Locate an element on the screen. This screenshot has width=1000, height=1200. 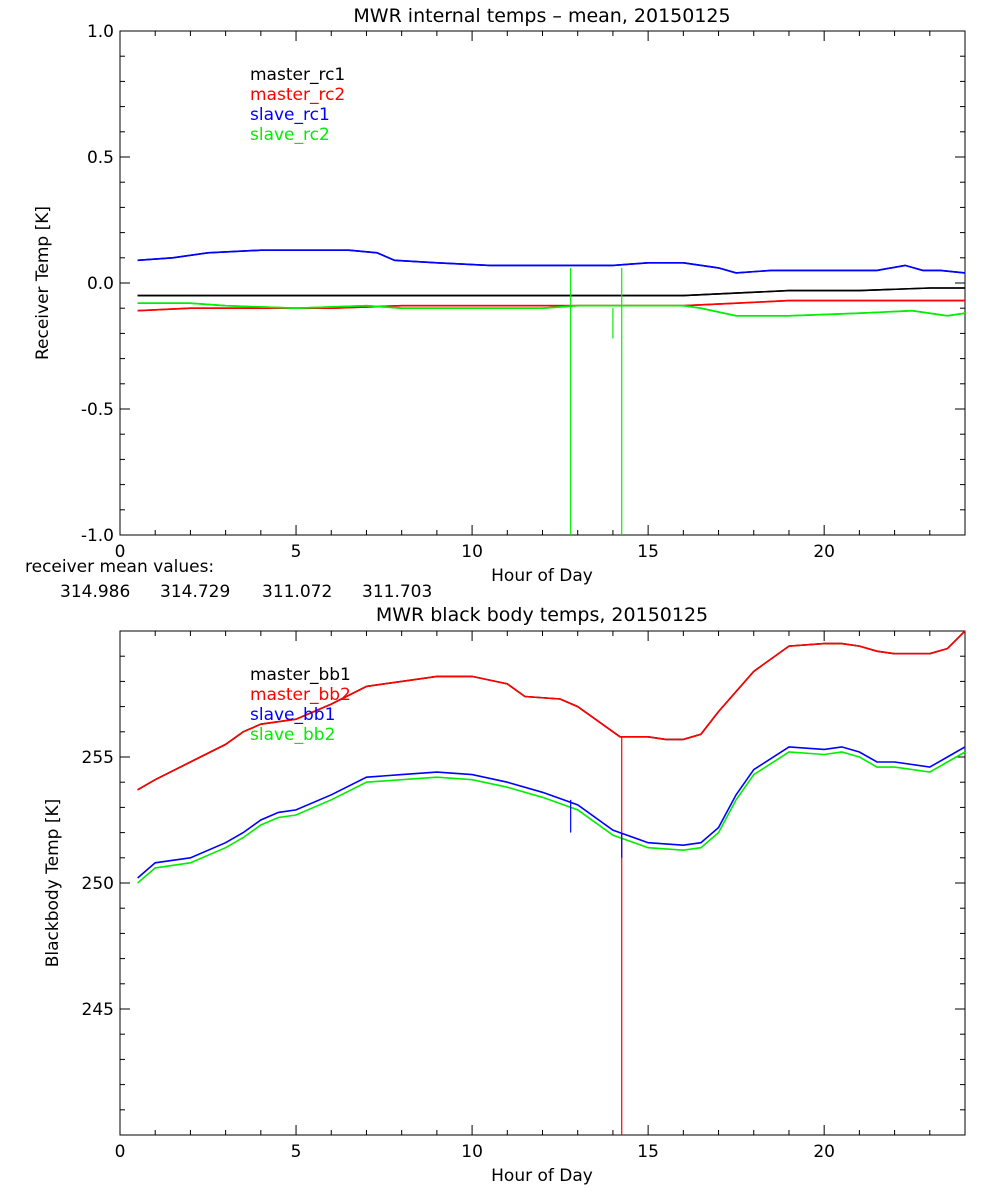
legend-entry-master_bb1: master_bb1 is located at coordinates (300, 675).